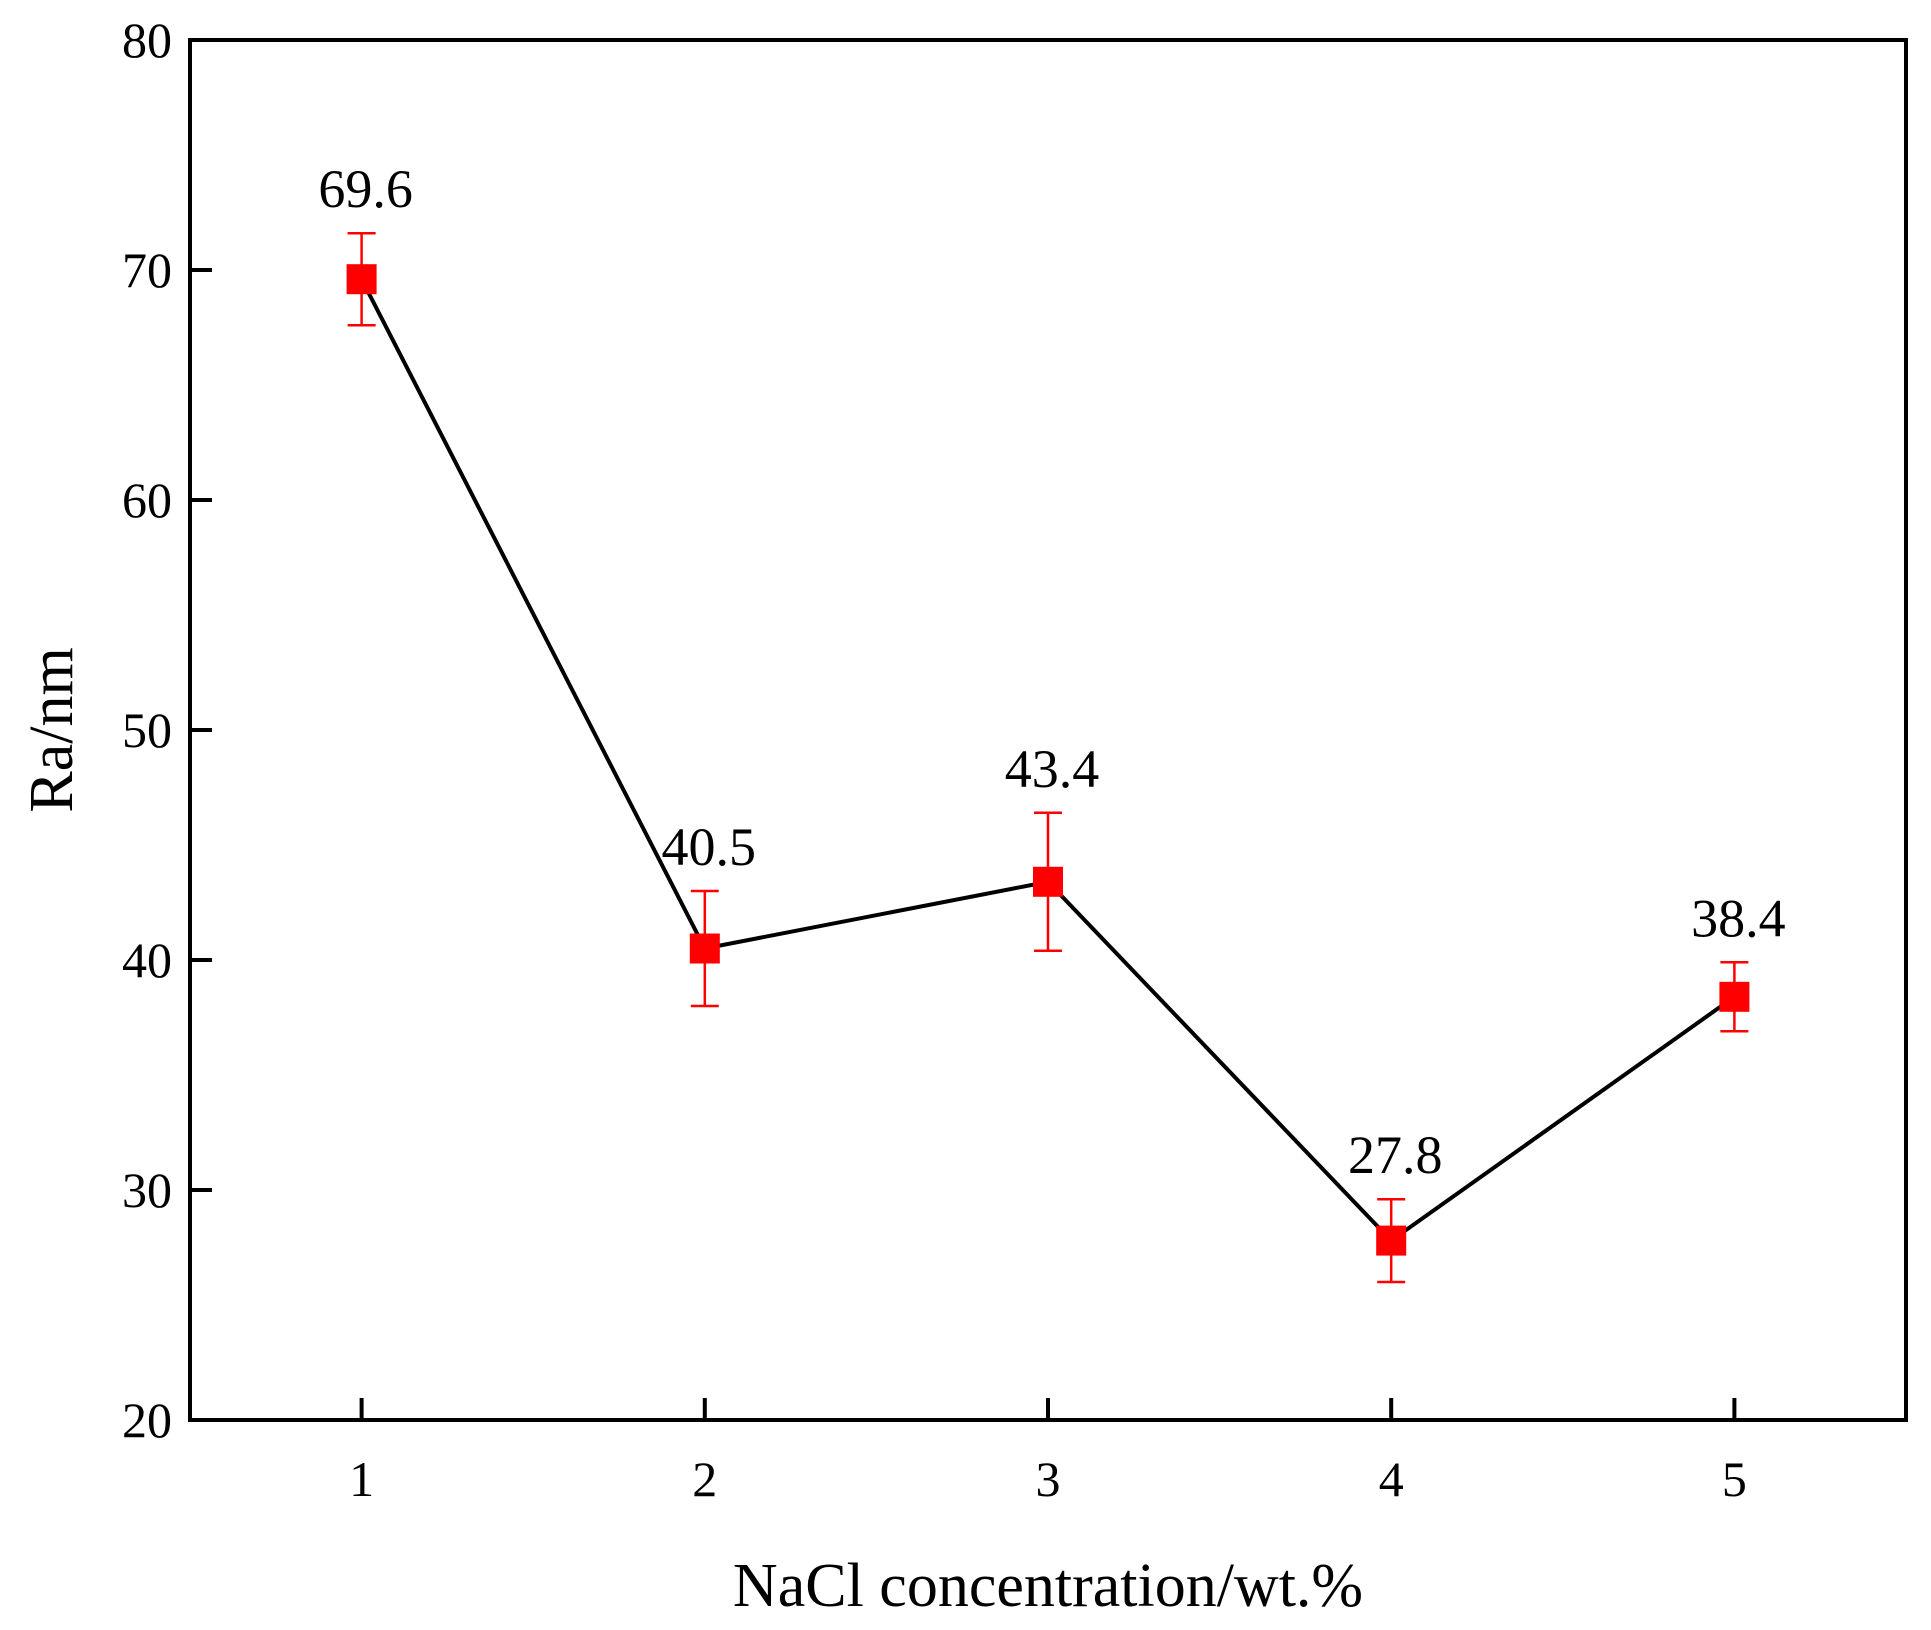 This screenshot has width=1931, height=1630. I want to click on data-label: 40.5, so click(709, 847).